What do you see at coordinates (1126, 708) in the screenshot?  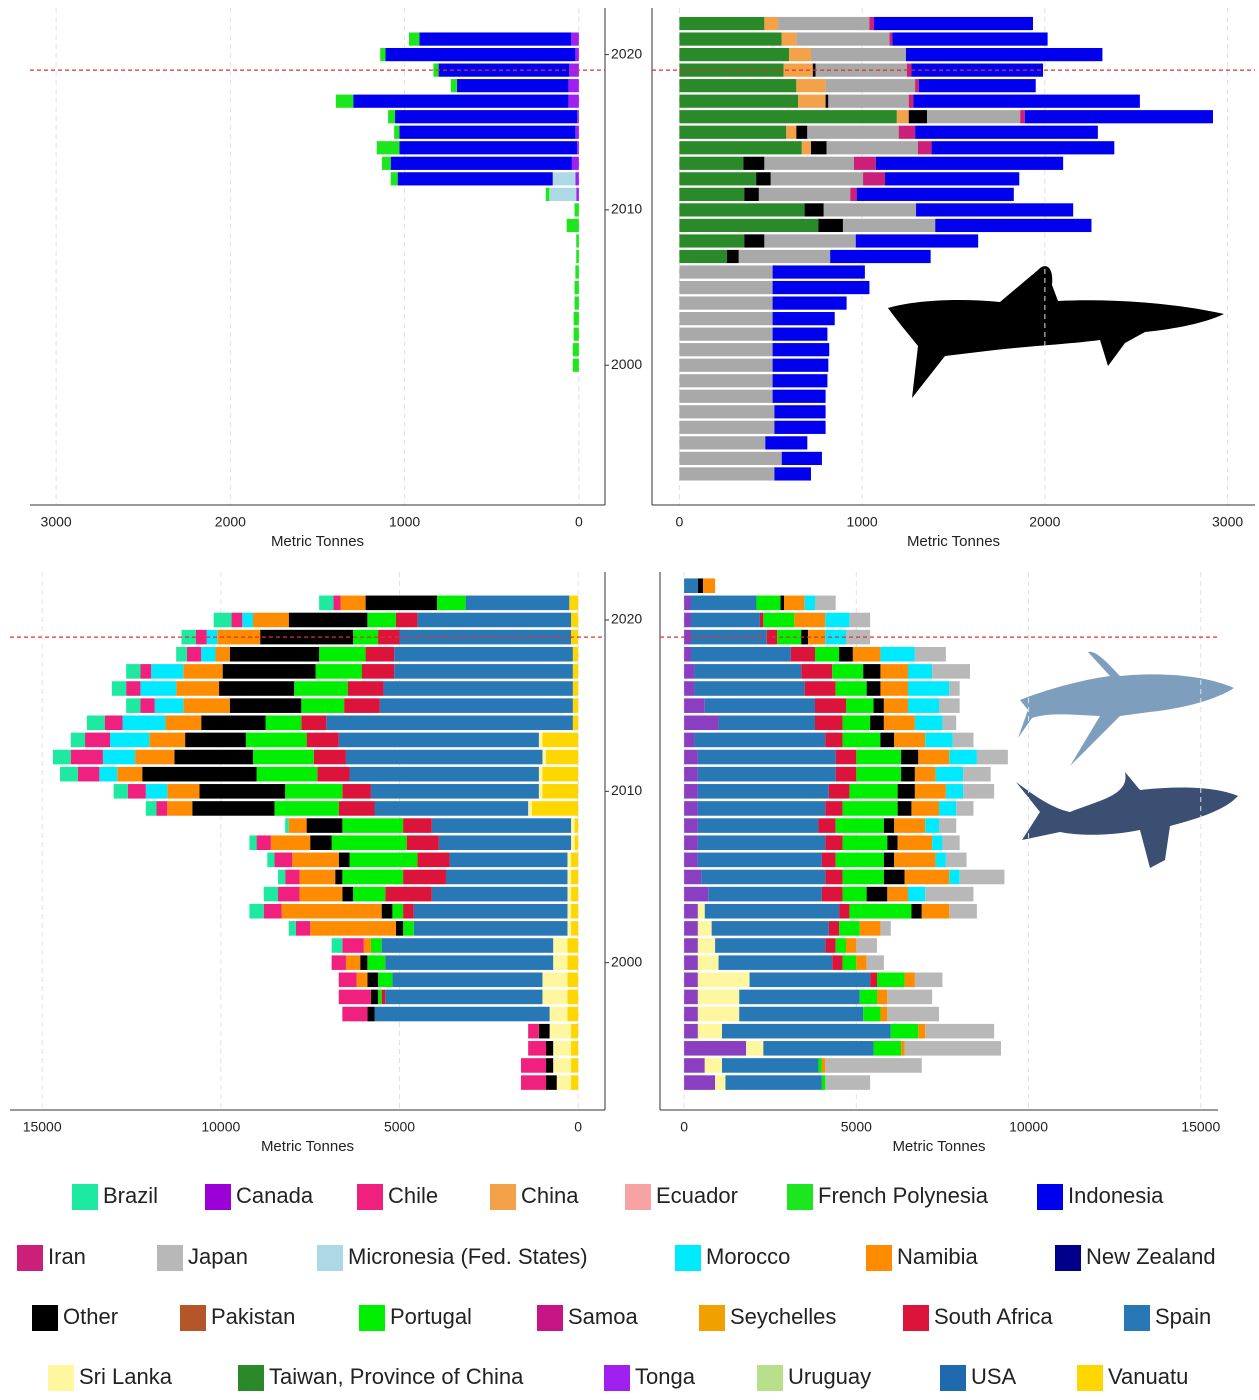 I see `shark-photo` at bounding box center [1126, 708].